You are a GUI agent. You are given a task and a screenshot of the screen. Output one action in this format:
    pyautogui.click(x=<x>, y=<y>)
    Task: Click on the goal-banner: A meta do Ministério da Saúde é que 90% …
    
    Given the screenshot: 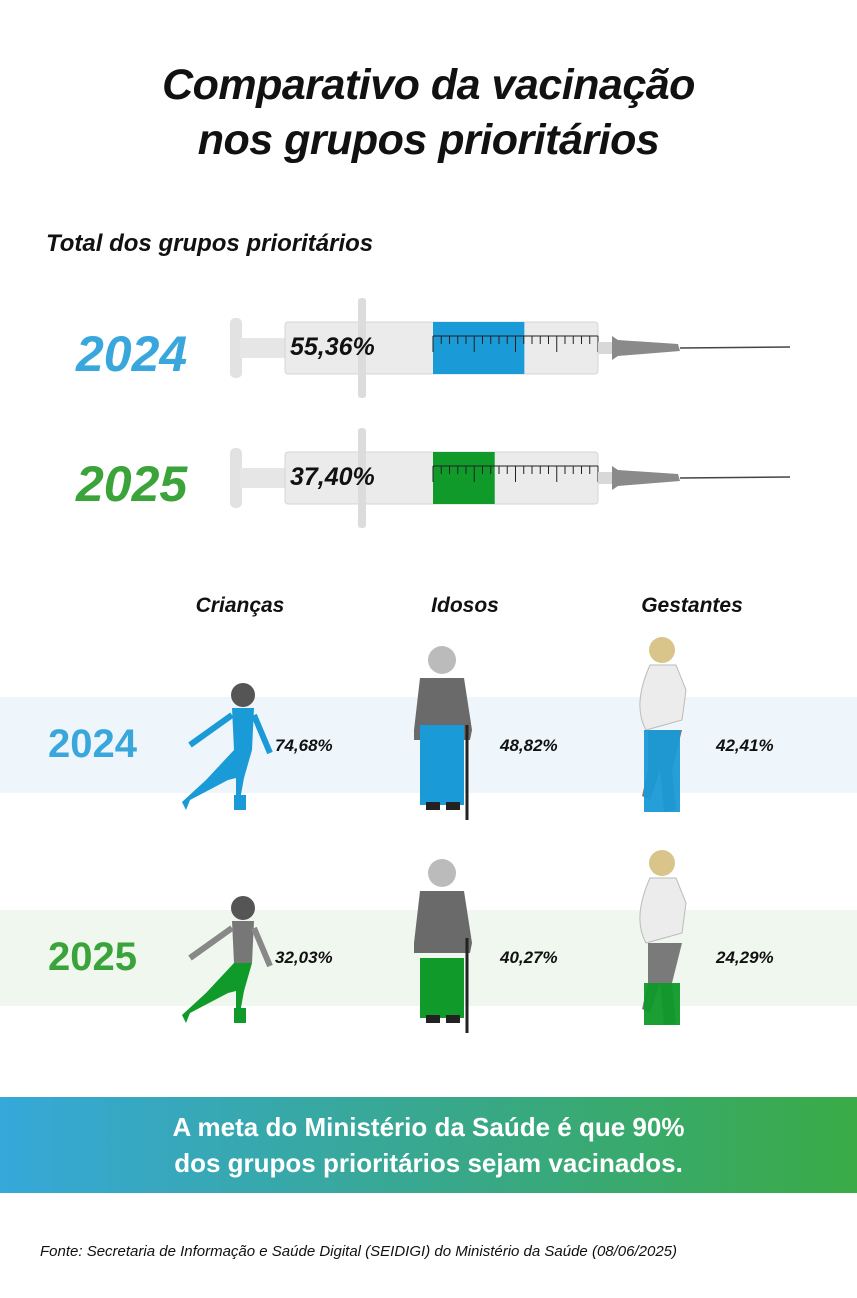 What is the action you would take?
    pyautogui.click(x=428, y=1145)
    